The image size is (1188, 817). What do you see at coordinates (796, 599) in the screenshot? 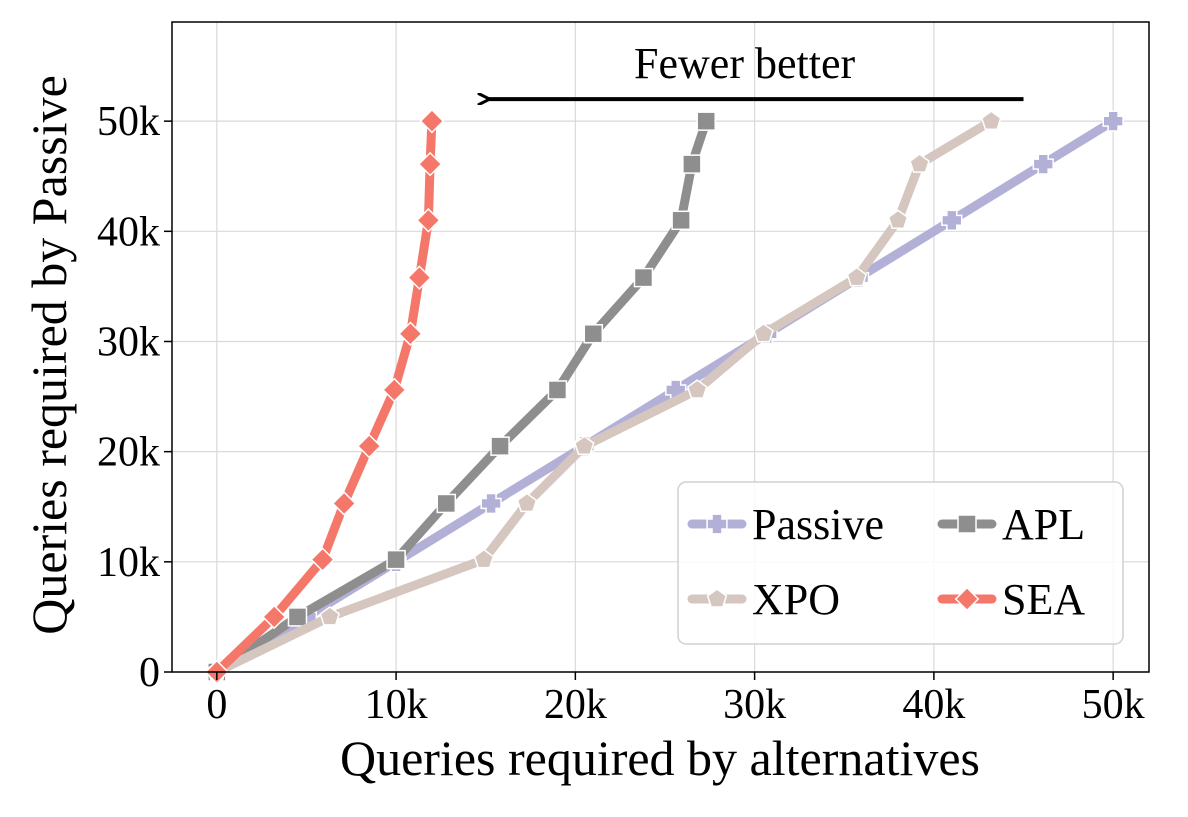
I see `legend-label: XPO` at bounding box center [796, 599].